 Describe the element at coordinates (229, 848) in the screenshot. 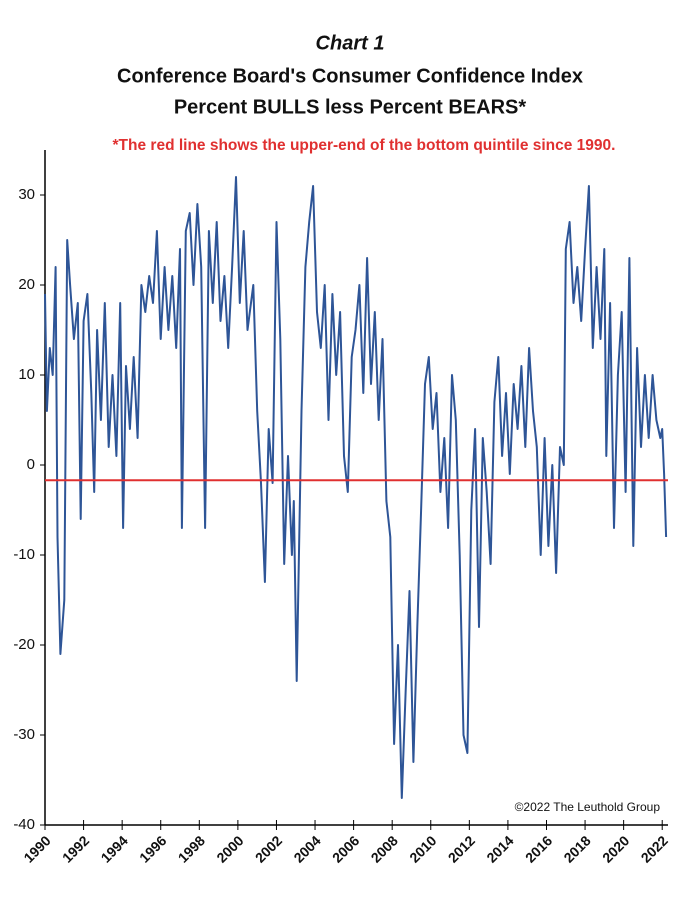

I see `x-tick-label: 2000` at that location.